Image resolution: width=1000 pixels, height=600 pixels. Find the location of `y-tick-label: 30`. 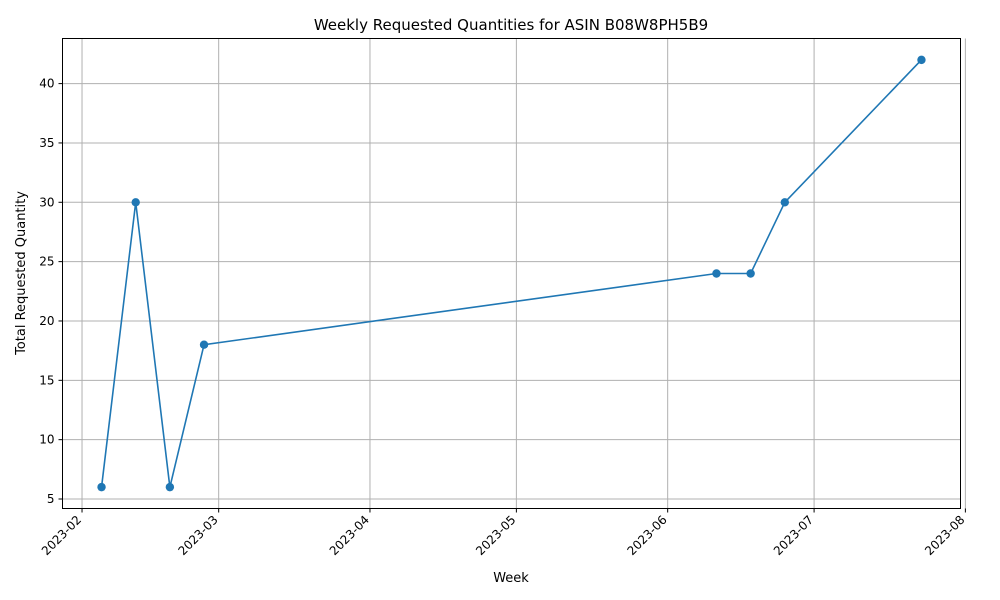

y-tick-label: 30 is located at coordinates (46, 202).